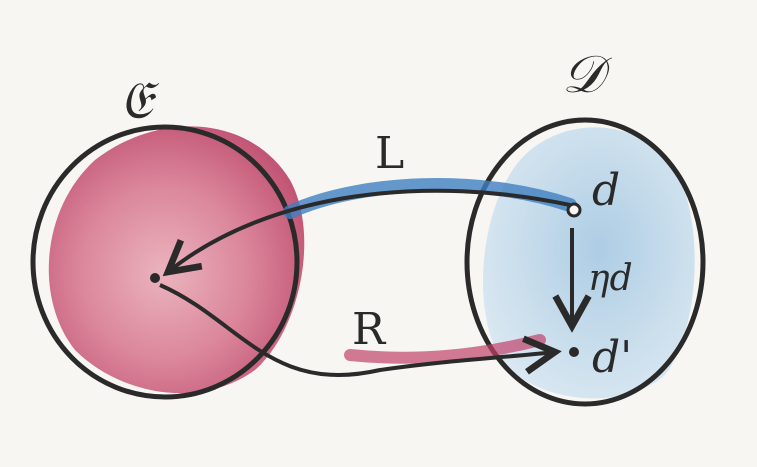  I want to click on functor-R-line, so click(357, 330).